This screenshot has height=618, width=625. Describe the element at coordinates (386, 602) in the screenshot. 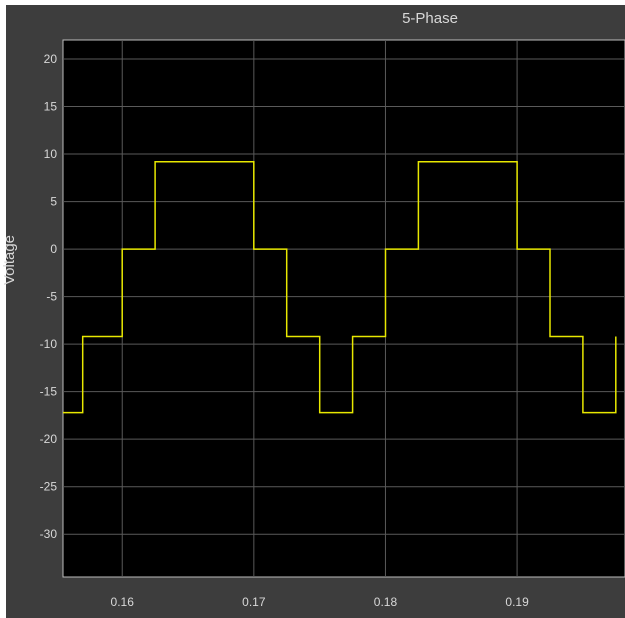

I see `x-tick-label: 0.18` at that location.